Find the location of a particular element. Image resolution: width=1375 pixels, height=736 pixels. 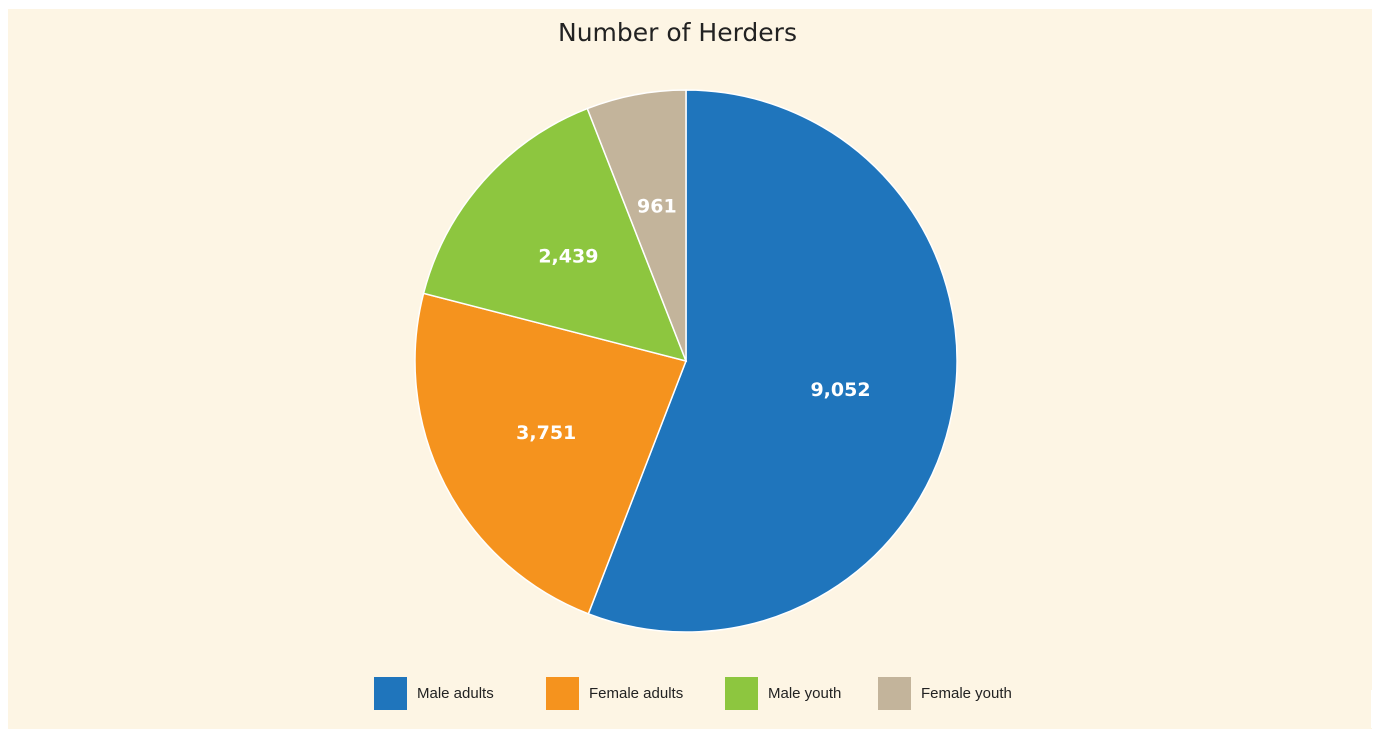

legend-label-male-adults: Male adults is located at coordinates (455, 693).